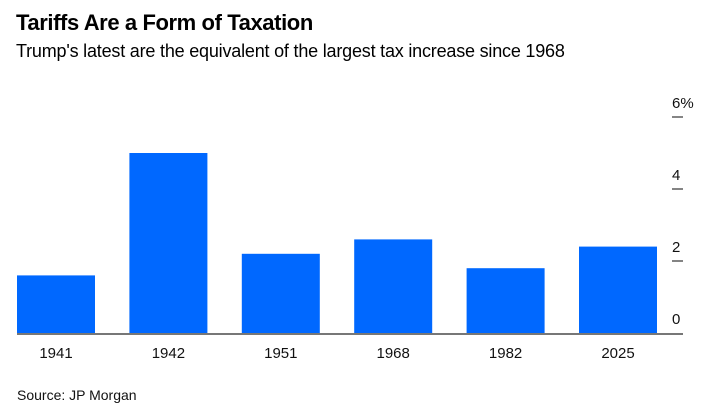 The height and width of the screenshot is (415, 712). What do you see at coordinates (164, 22) in the screenshot?
I see `chart-title: Tariffs Are a Form of Taxation` at bounding box center [164, 22].